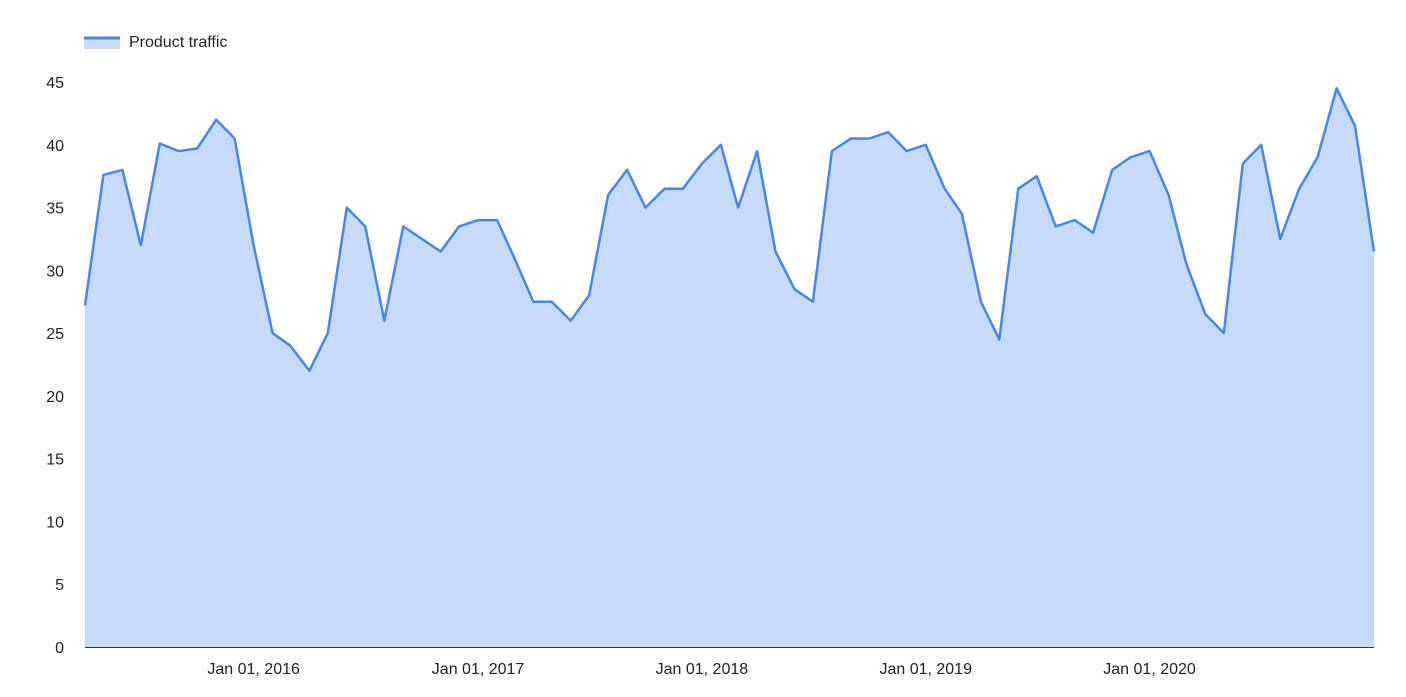  What do you see at coordinates (702, 669) in the screenshot?
I see `x-tick-label: Jan 01, 2018` at bounding box center [702, 669].